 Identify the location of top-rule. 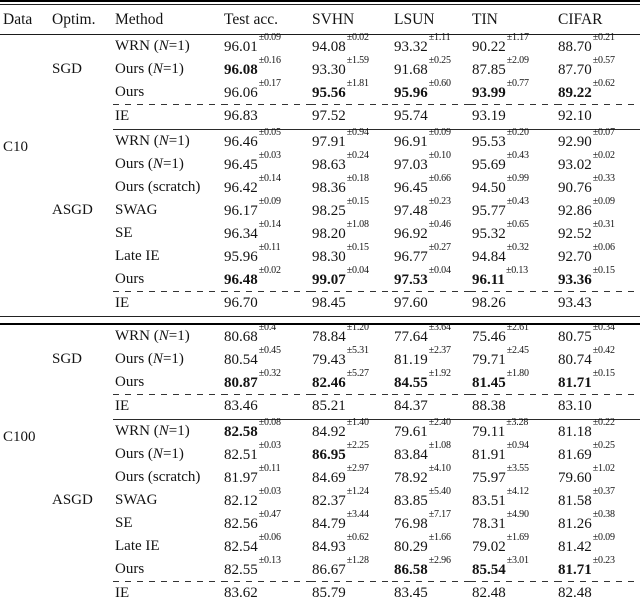
(320, 2).